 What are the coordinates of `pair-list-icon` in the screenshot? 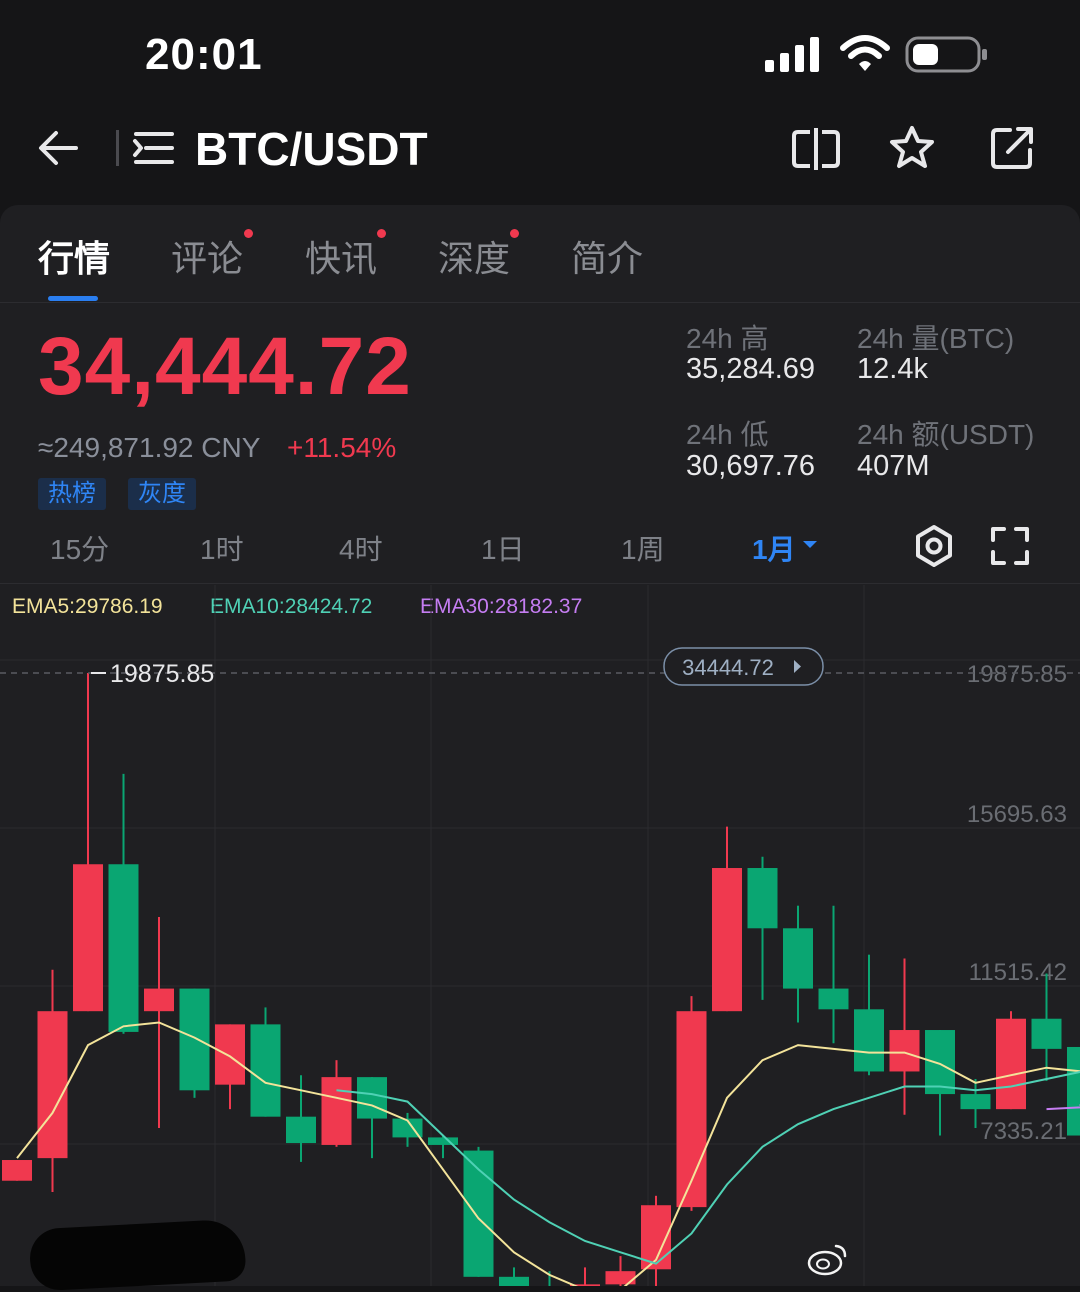 It's located at (154, 148).